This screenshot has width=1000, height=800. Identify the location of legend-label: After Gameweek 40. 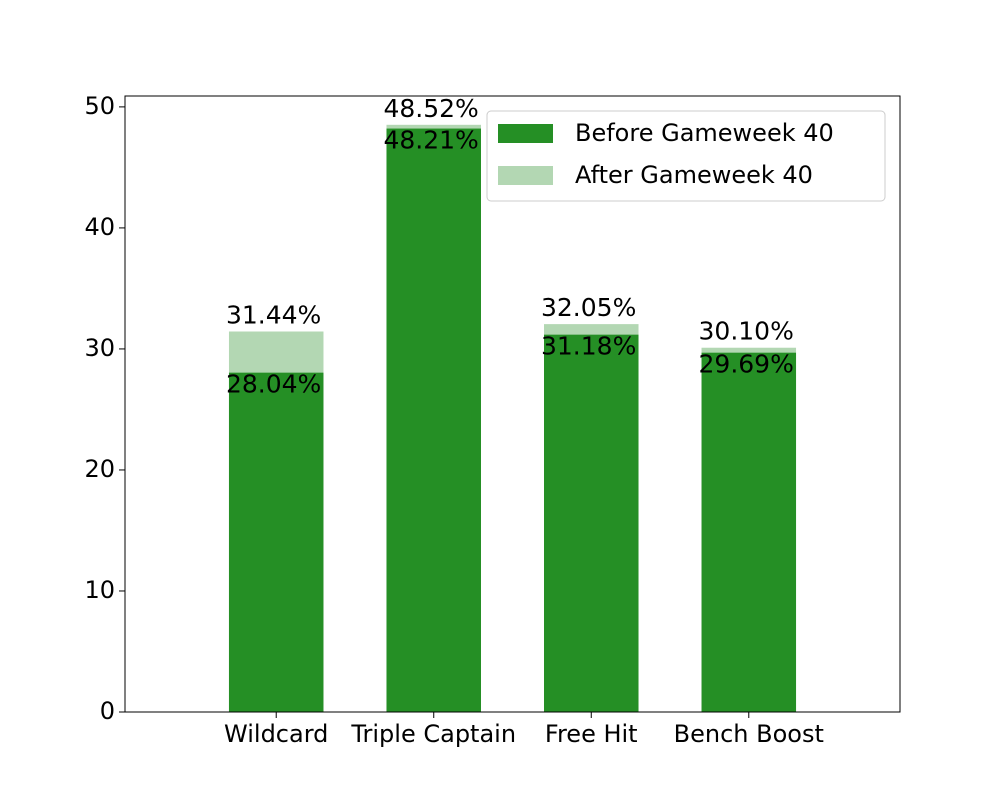
(694, 175).